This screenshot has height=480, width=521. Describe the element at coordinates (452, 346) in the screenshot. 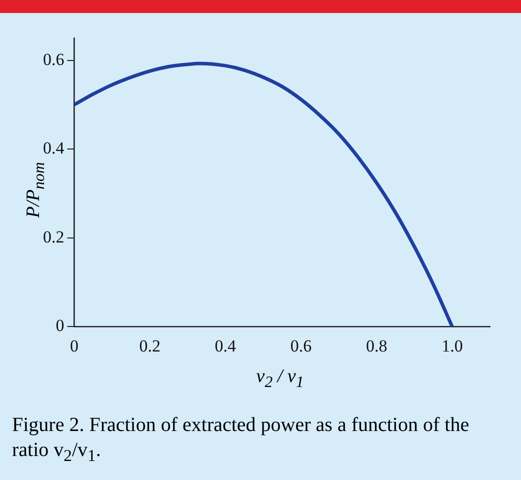

I see `x-tick-label: 1.0` at that location.